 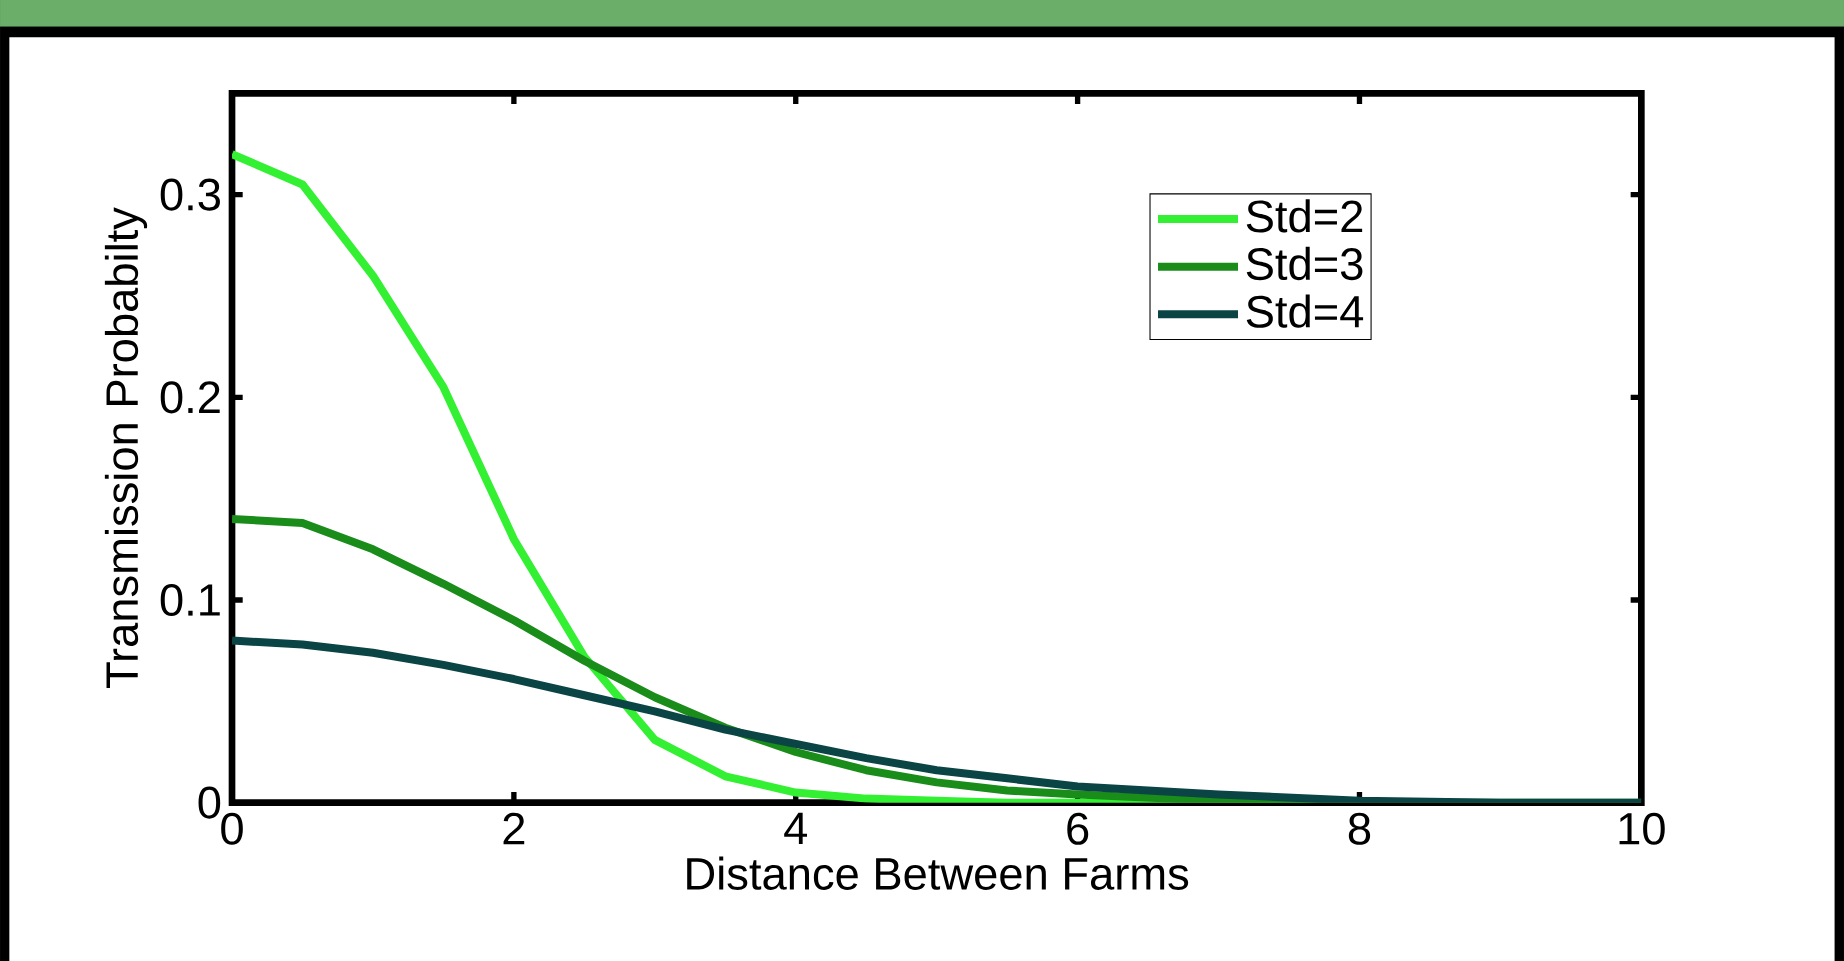 What do you see at coordinates (1305, 311) in the screenshot?
I see `legend-label: Std=4` at bounding box center [1305, 311].